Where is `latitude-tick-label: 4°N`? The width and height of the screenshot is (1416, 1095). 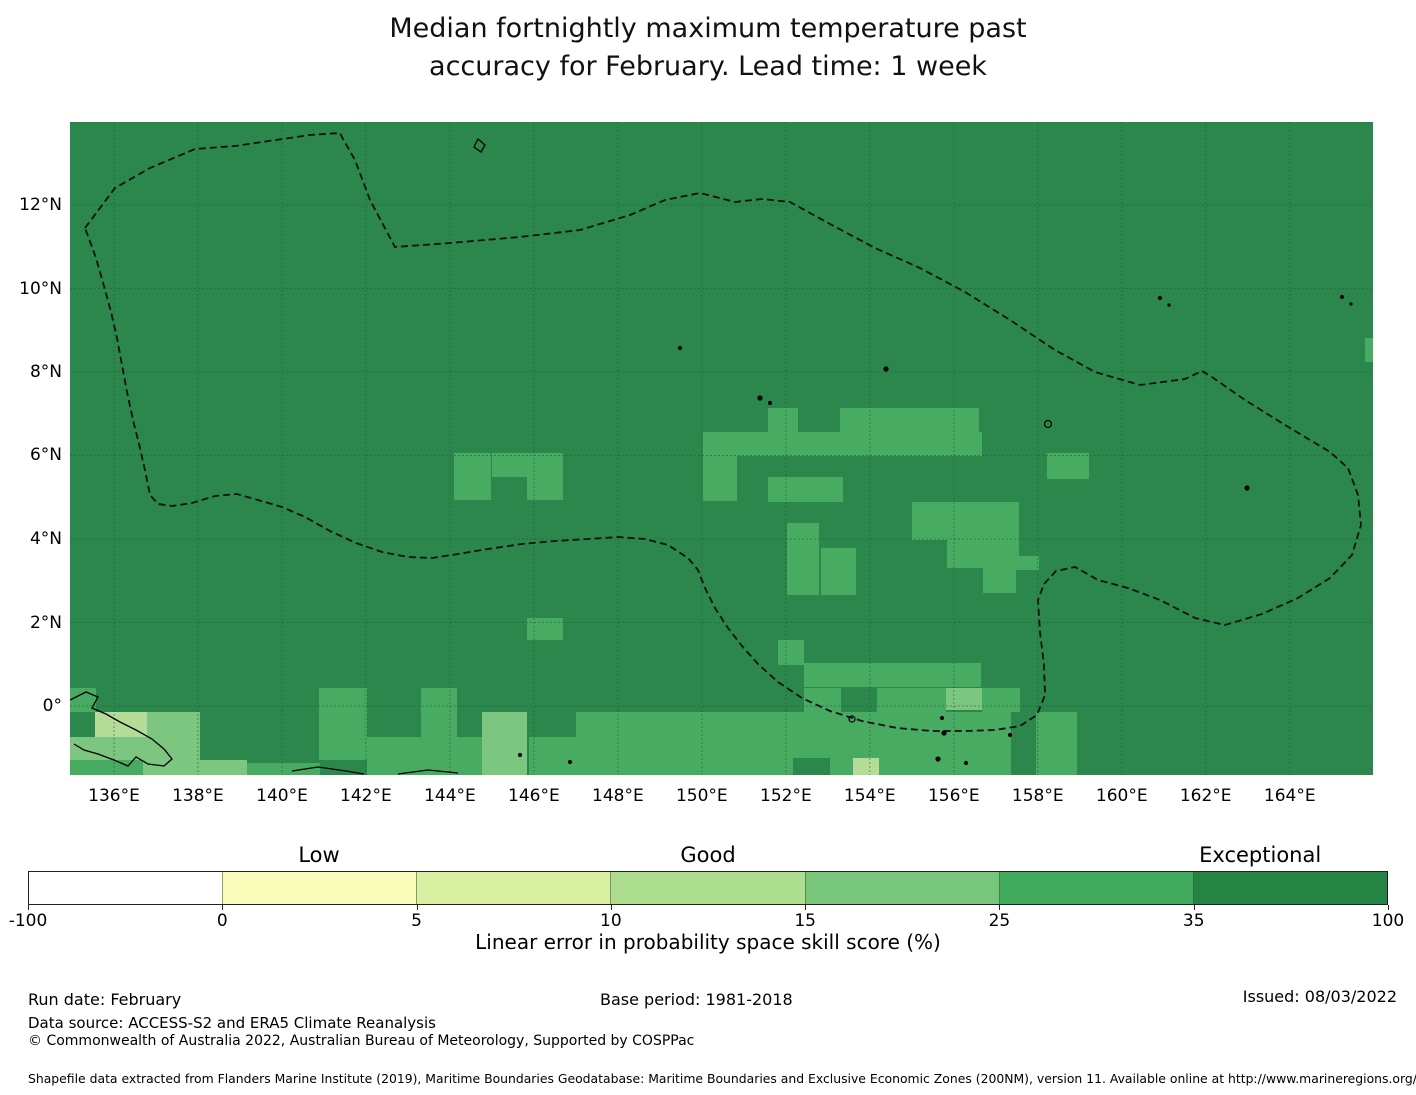 latitude-tick-label: 4°N is located at coordinates (45, 539).